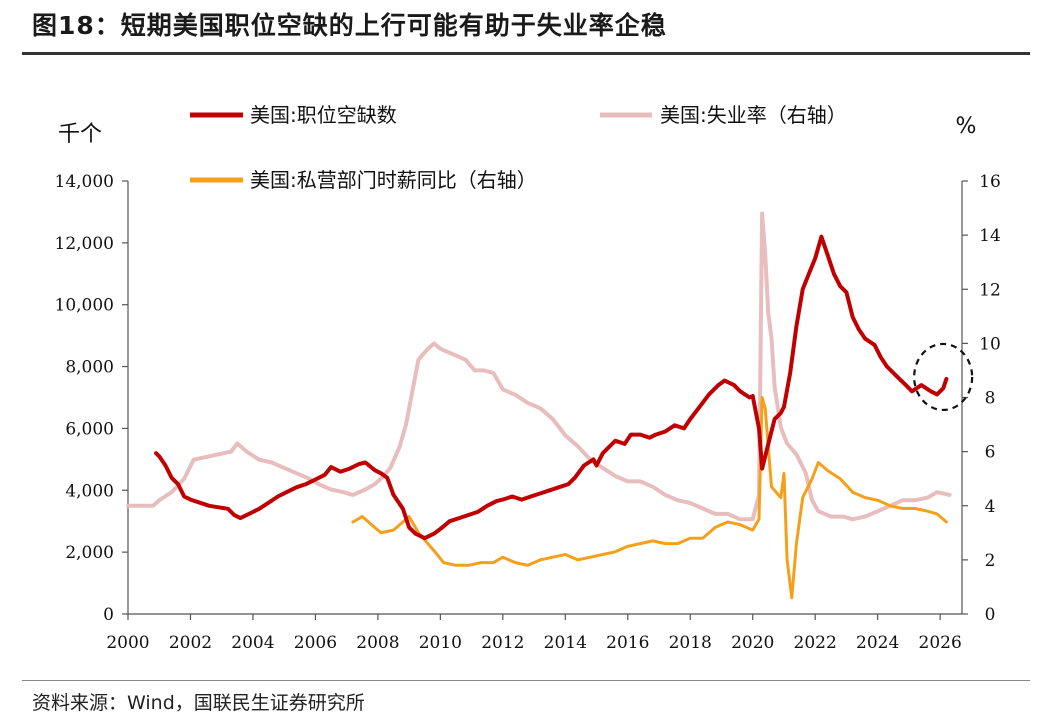  Describe the element at coordinates (323, 115) in the screenshot. I see `legend-label: 美国:职位空缺数` at that location.